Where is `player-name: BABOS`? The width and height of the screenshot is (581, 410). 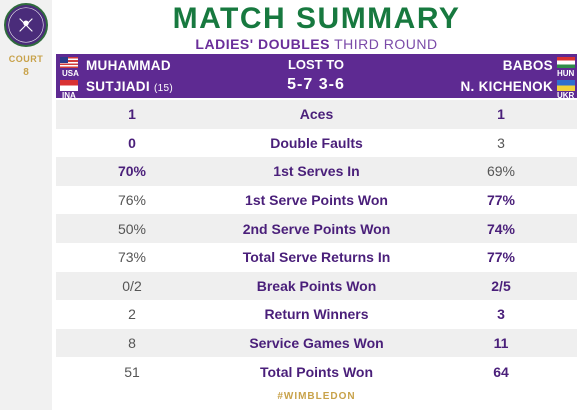
player-name: BABOS is located at coordinates (527, 65).